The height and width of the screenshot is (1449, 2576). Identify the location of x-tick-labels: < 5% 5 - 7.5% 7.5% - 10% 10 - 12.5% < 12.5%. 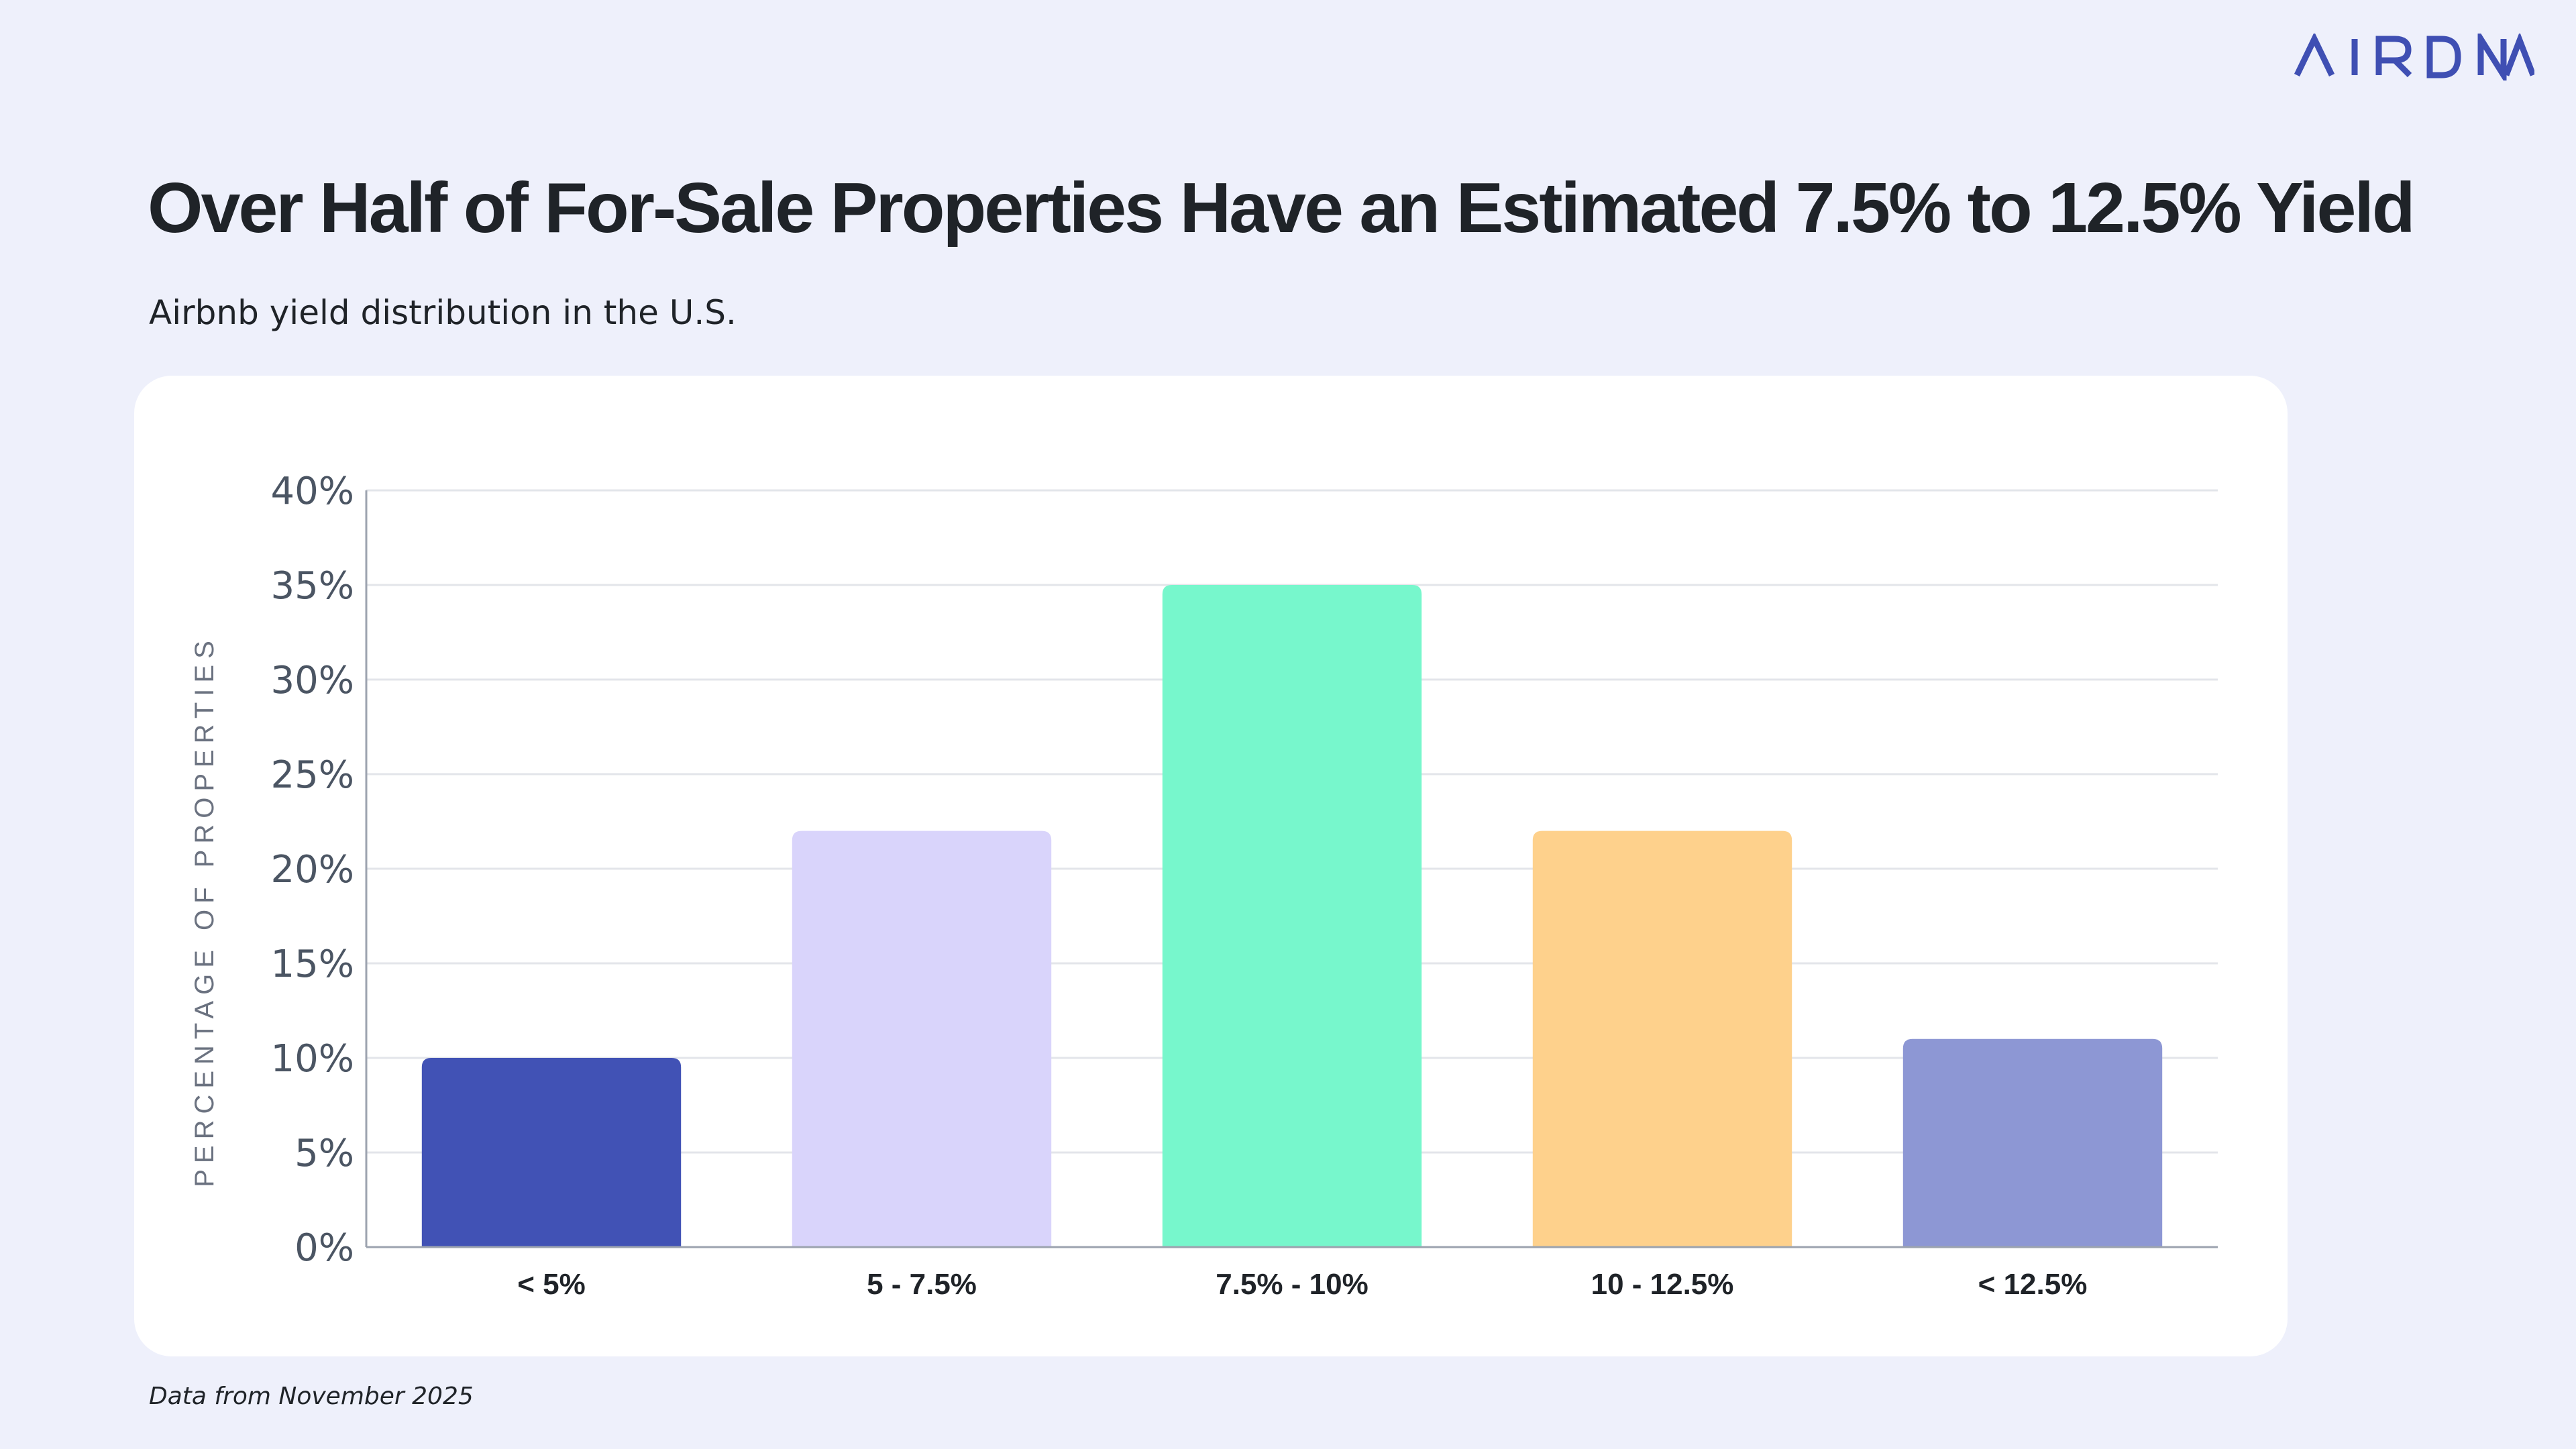
(1302, 1284).